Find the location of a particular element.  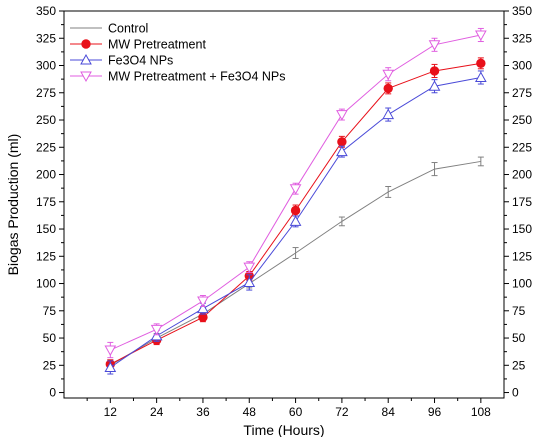

y-tick-label-left: 75 is located at coordinates (50, 311).